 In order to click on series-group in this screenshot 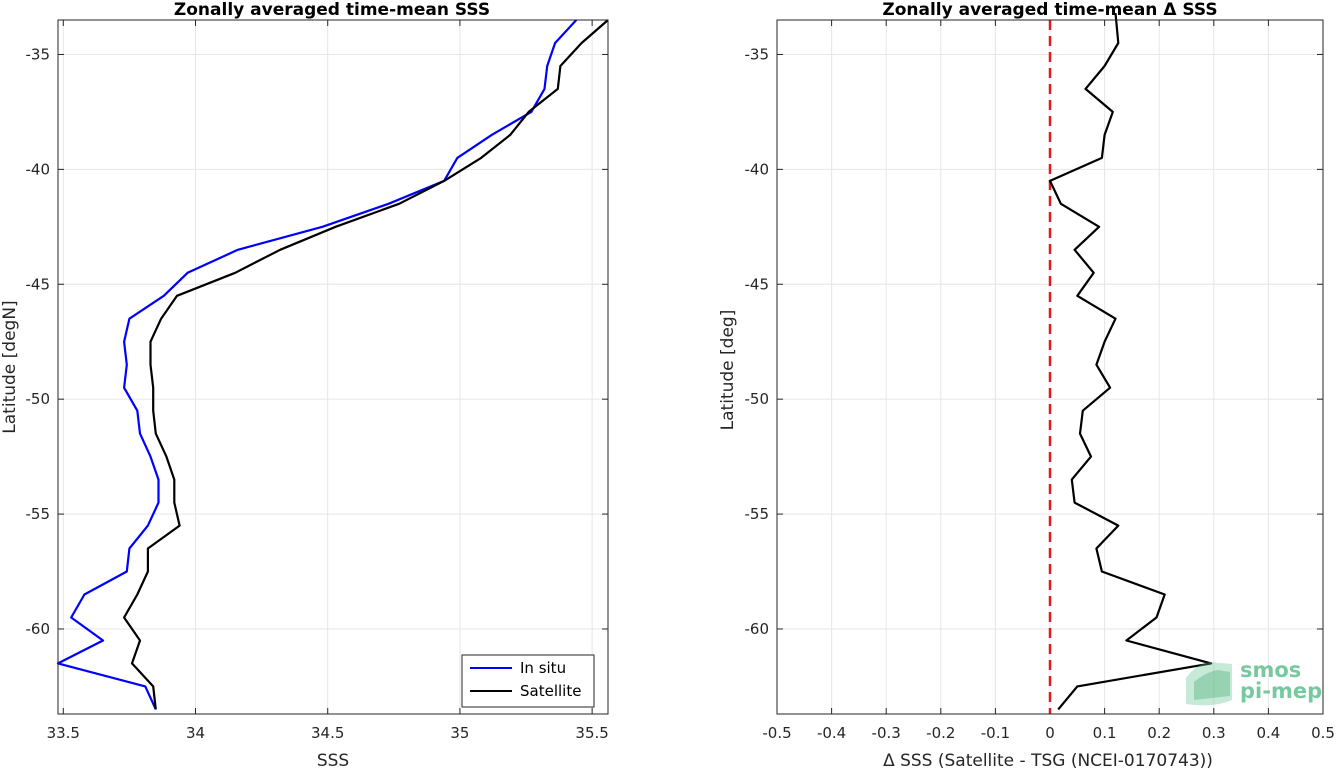, I will do `click(1130, 361)`.